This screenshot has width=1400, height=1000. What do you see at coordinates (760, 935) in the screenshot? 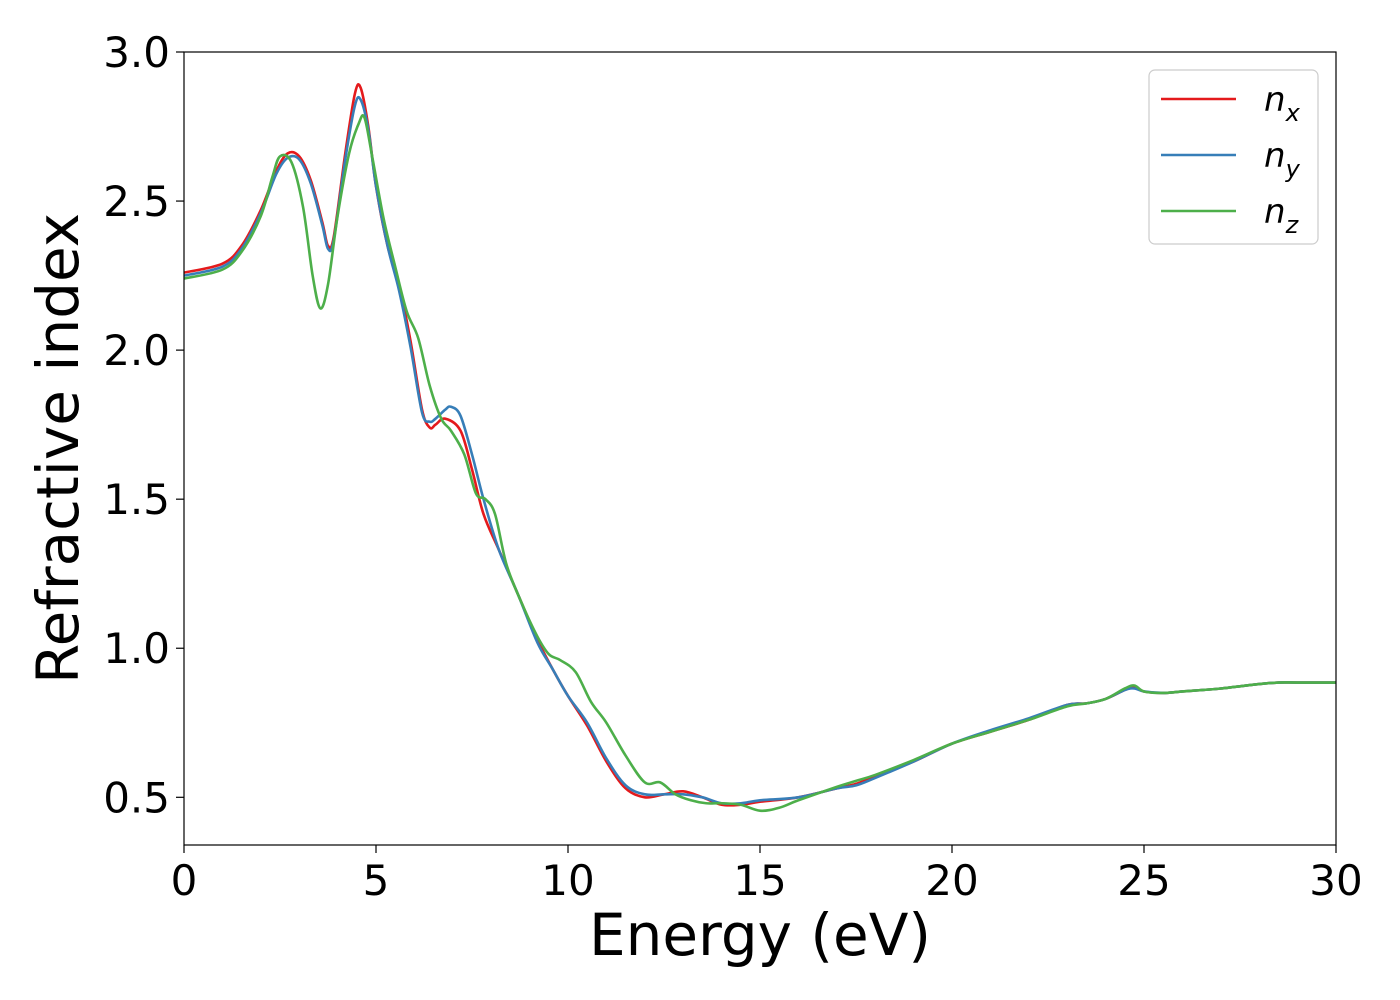
I see `x-axis-label: Energy (eV)` at bounding box center [760, 935].